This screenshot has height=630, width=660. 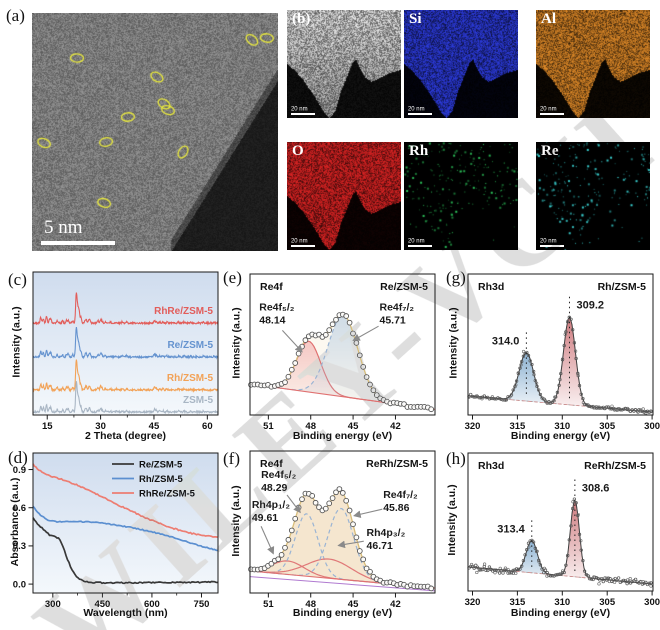 What do you see at coordinates (47, 426) in the screenshot?
I see `svg-text: 15` at bounding box center [47, 426].